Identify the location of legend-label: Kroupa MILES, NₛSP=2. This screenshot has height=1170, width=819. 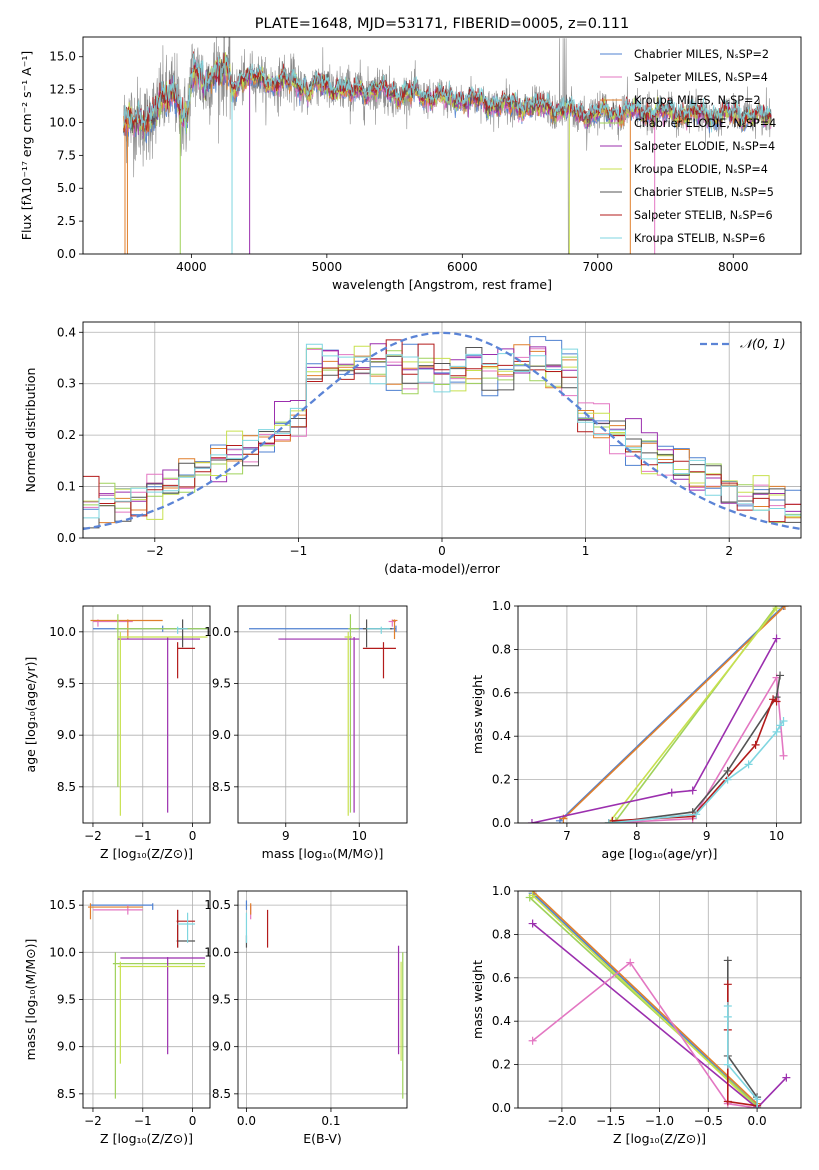
(697, 100).